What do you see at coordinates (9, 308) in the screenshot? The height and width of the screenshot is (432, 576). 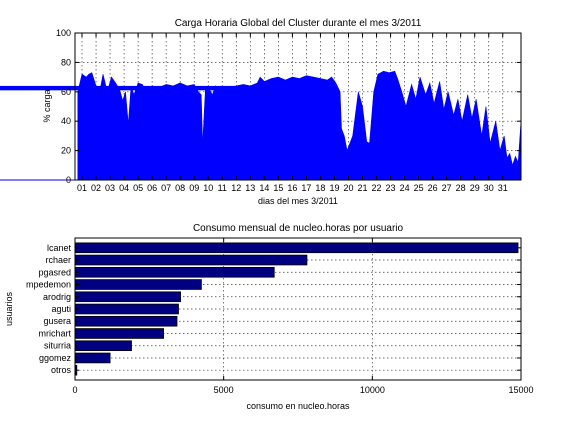 I see `usage-y-label: usuarios` at bounding box center [9, 308].